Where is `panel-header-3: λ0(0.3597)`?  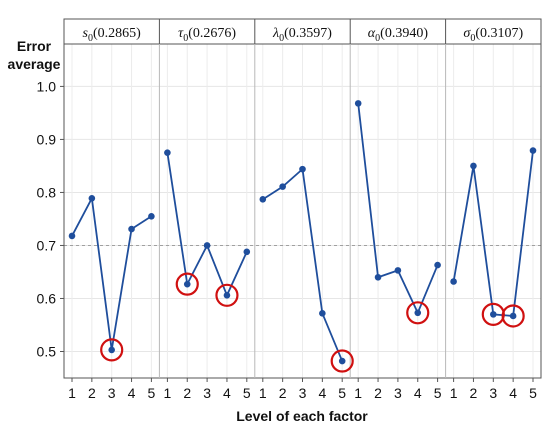 panel-header-3: λ0(0.3597) is located at coordinates (302, 35).